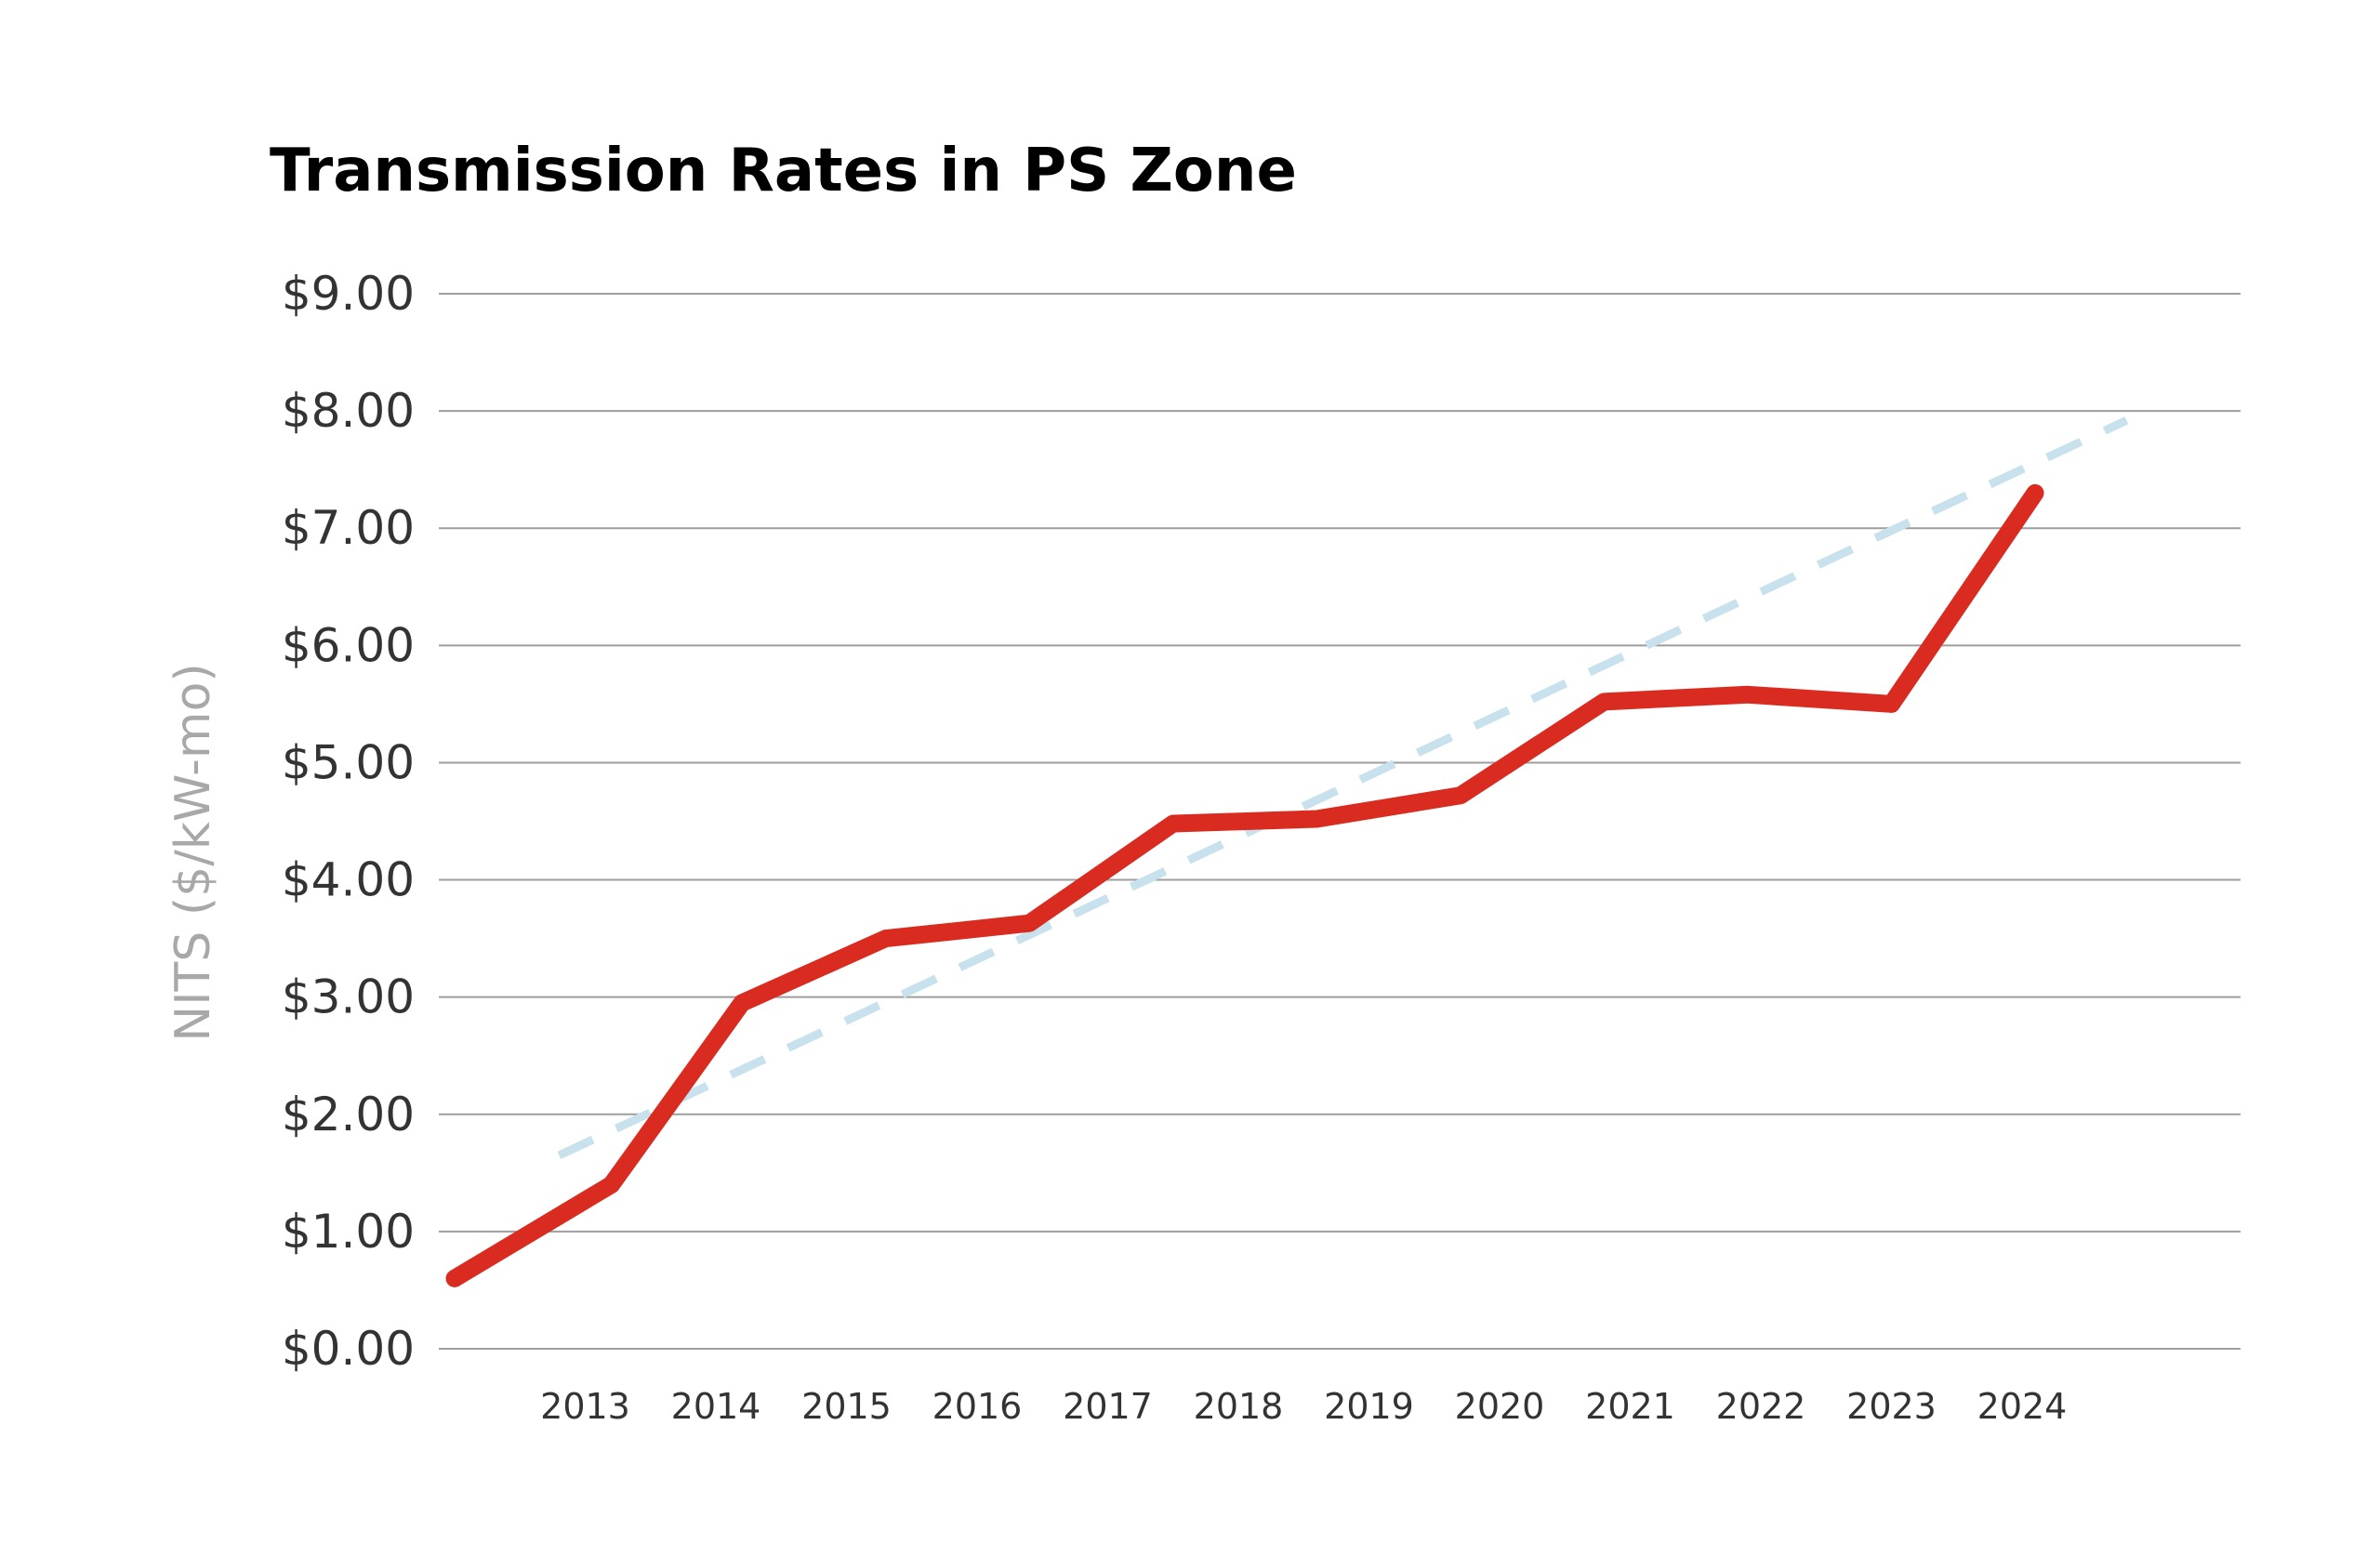 The image size is (2380, 1557). Describe the element at coordinates (348, 997) in the screenshot. I see `y-tick-label: $3.00` at that location.